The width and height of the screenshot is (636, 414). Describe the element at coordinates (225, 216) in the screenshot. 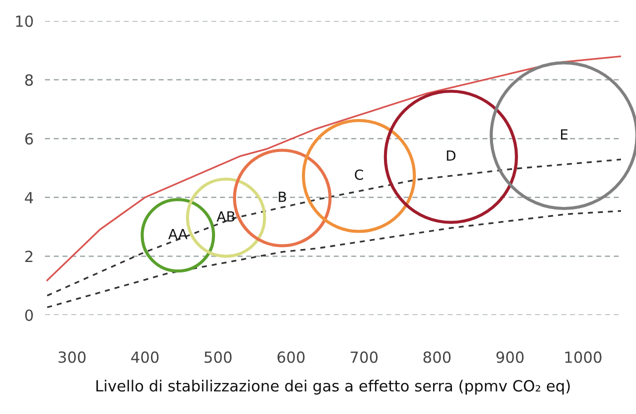

I see `annotation: AB` at that location.